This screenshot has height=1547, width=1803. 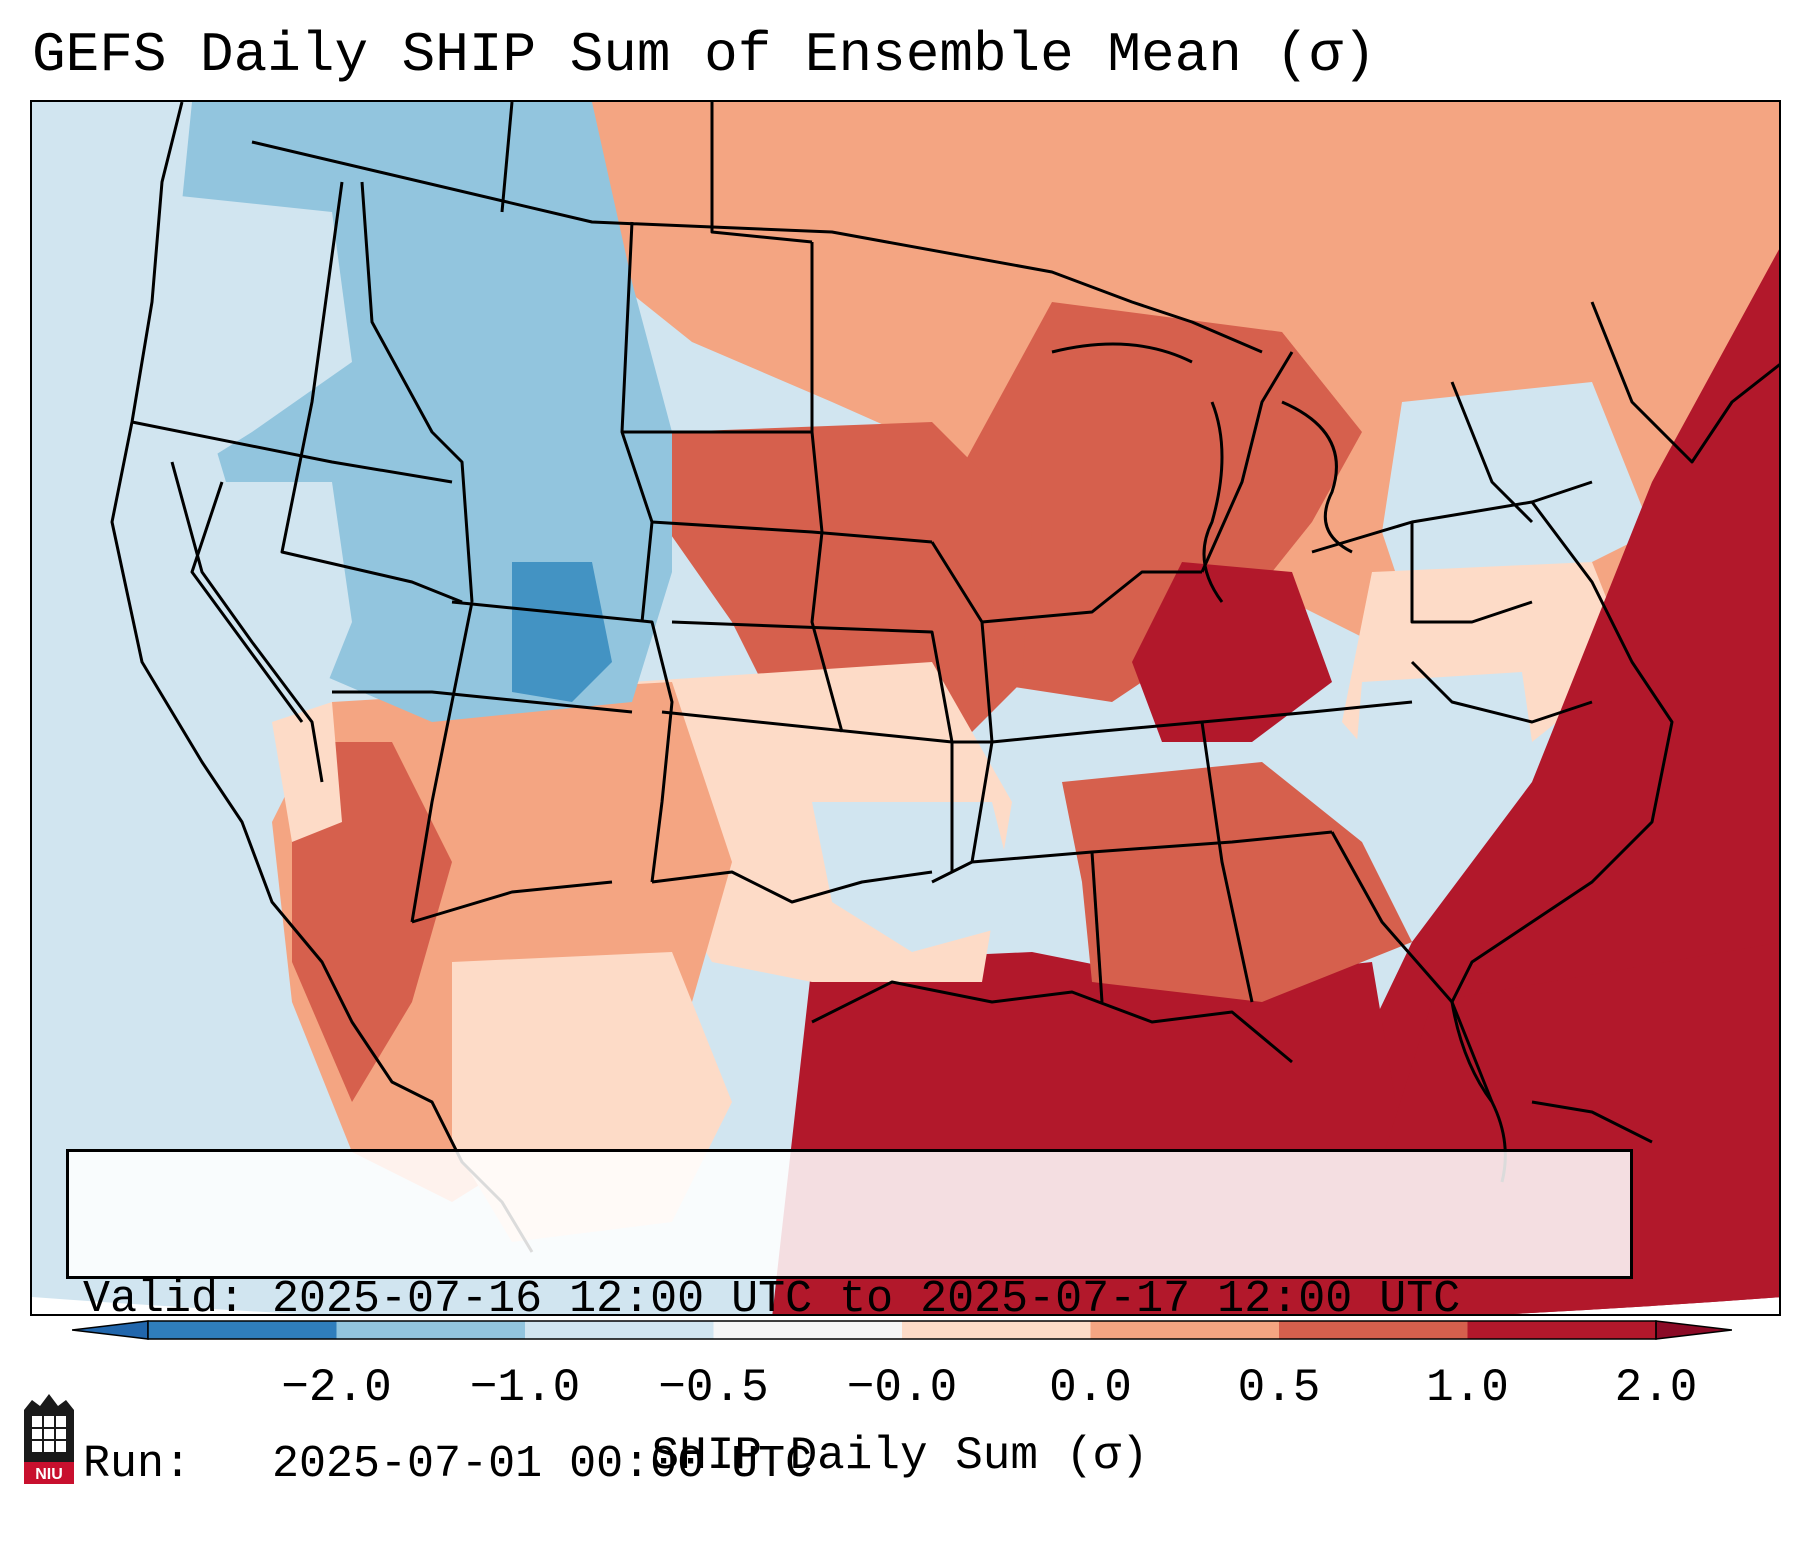 I want to click on field-region-southeast, so click(x=1237, y=882).